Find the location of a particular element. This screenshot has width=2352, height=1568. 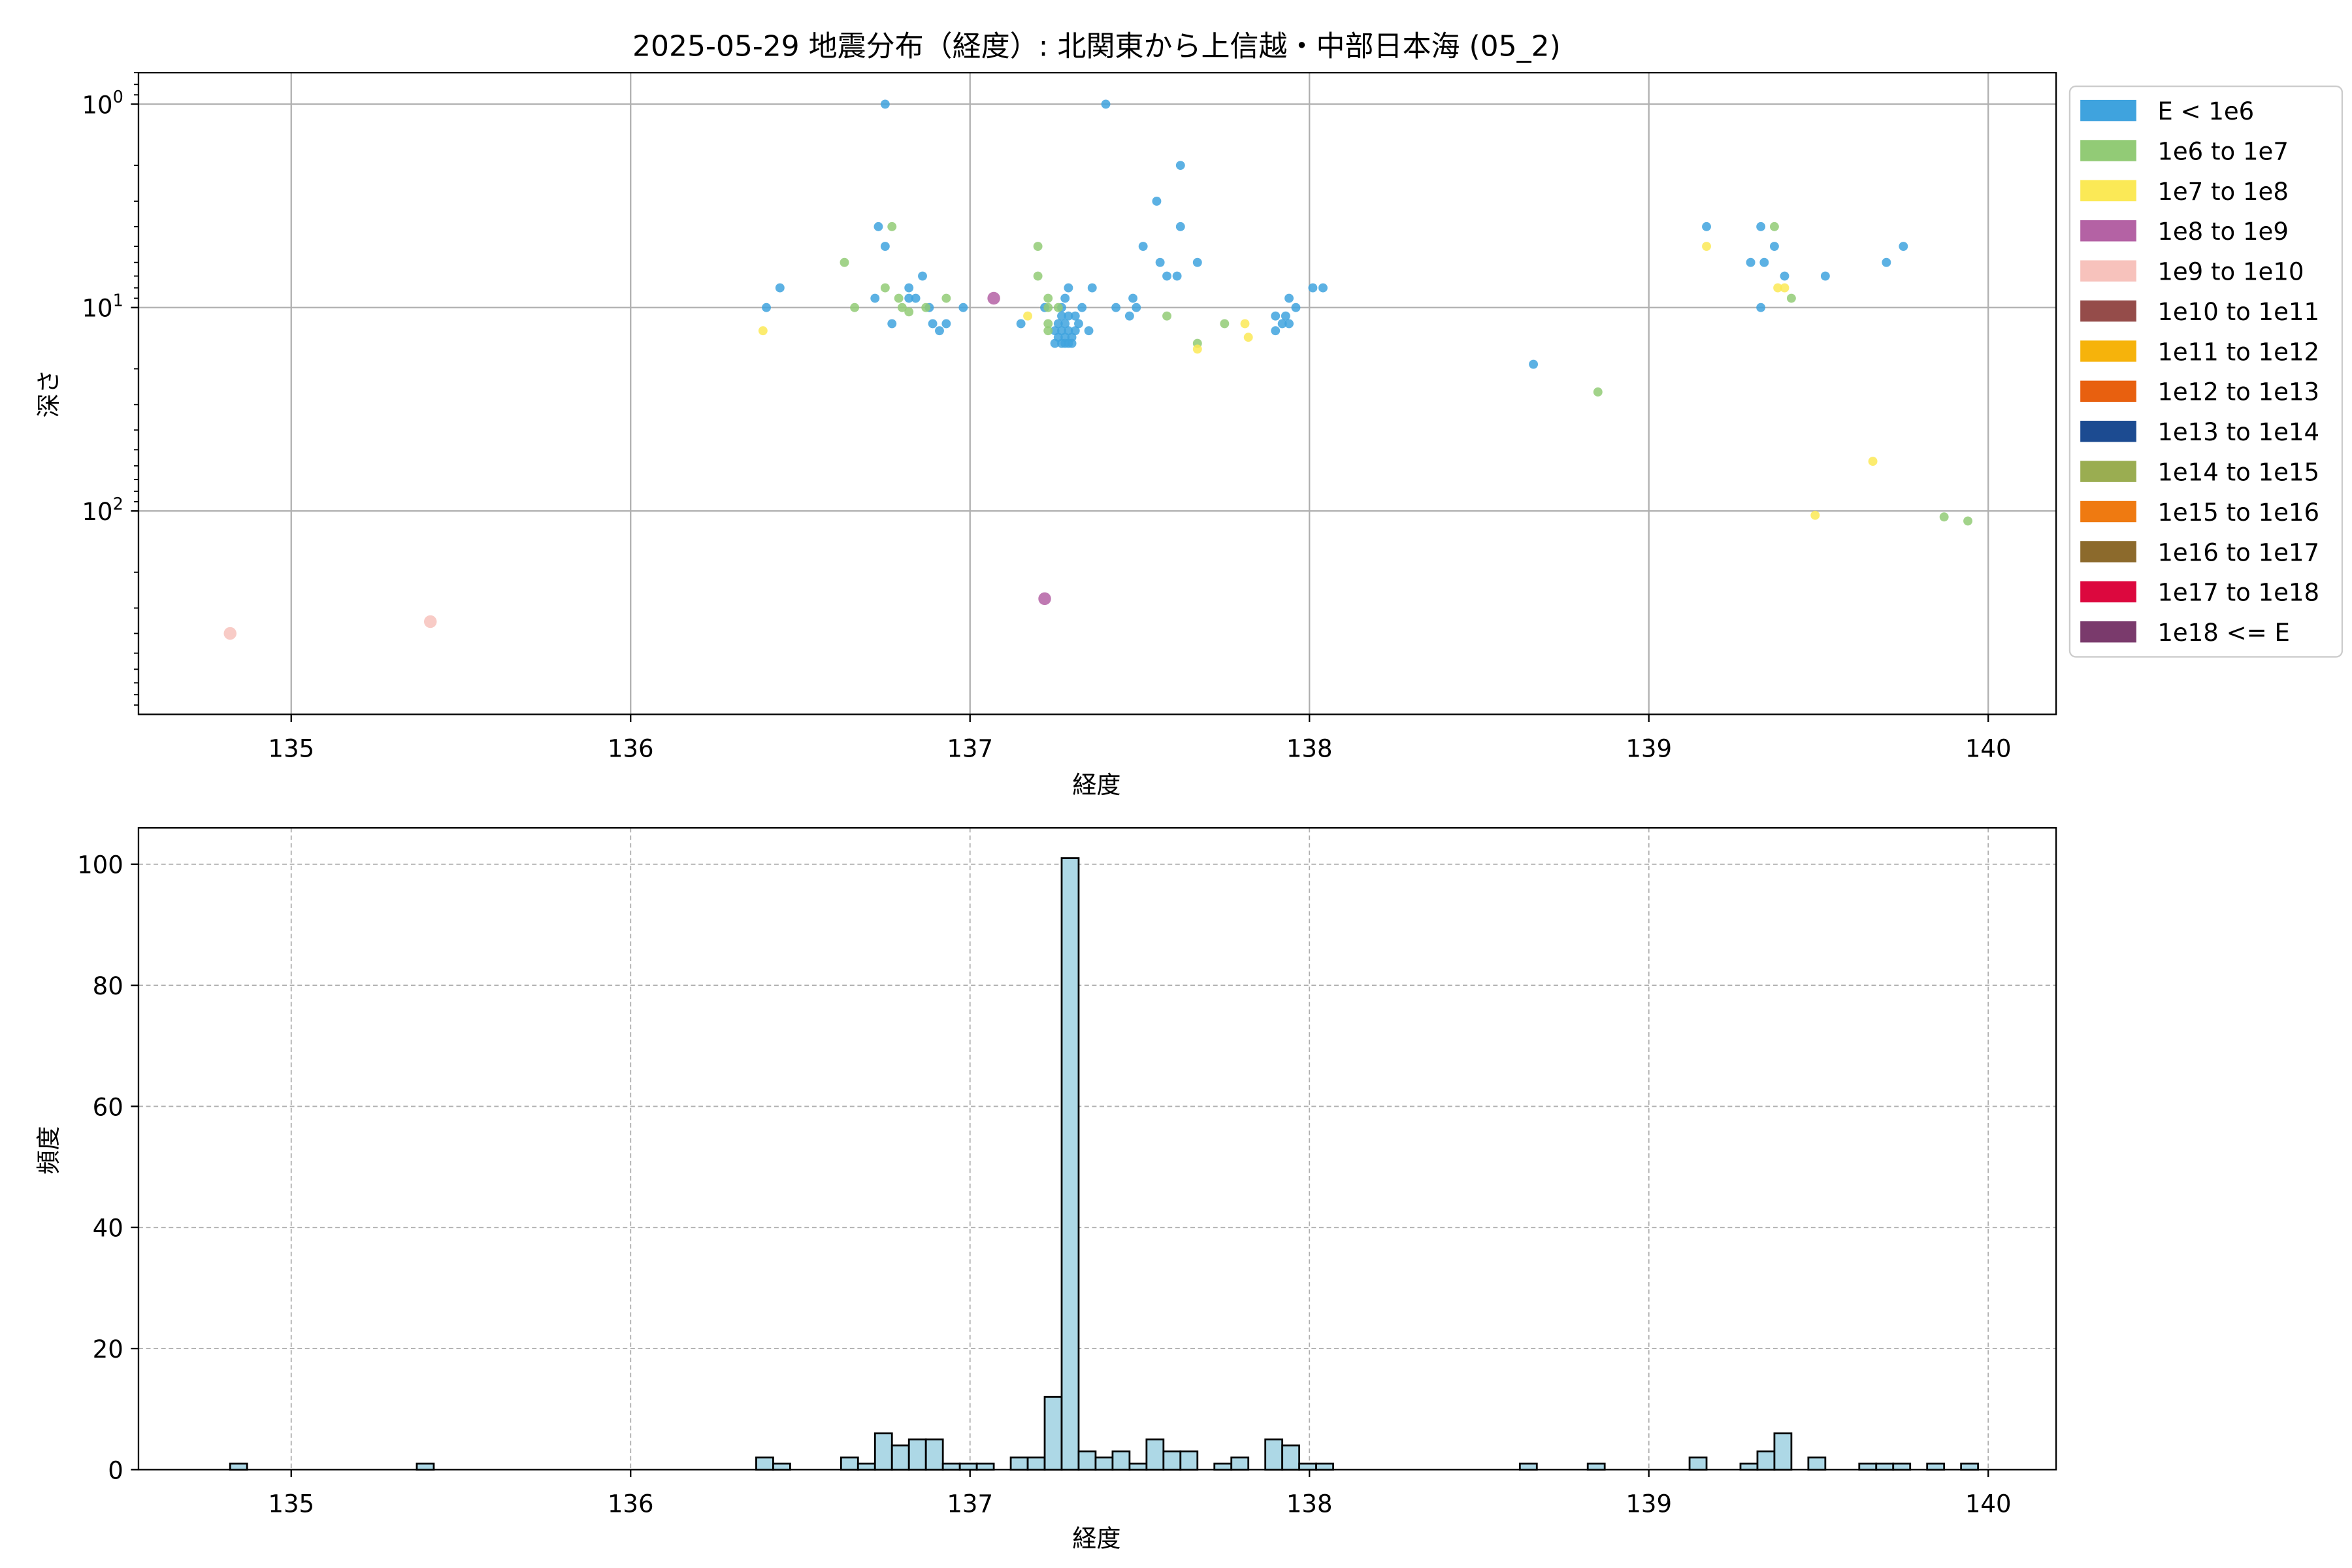

legend-label: 1e17 to 1e18 is located at coordinates (2238, 593).